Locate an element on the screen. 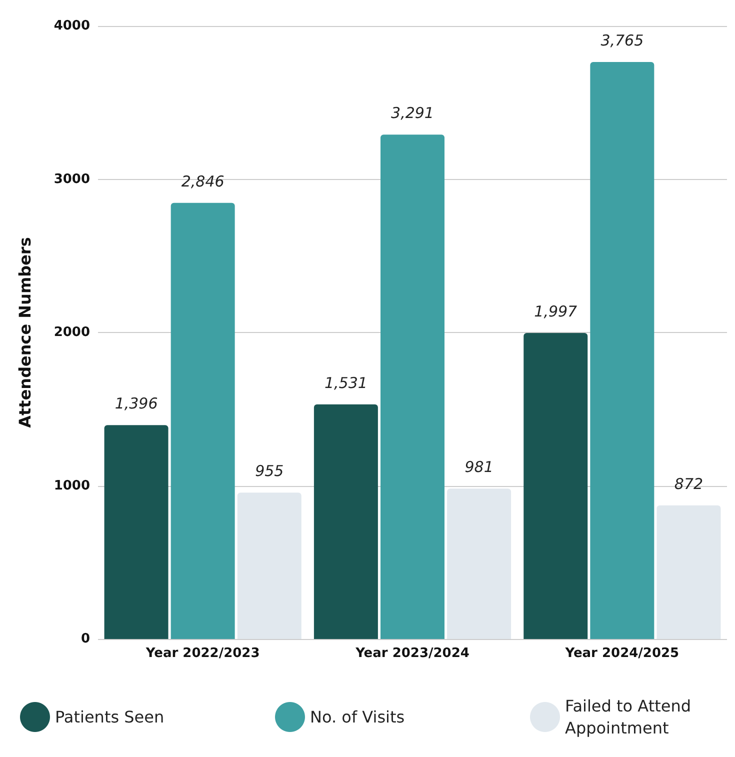 This screenshot has width=735, height=757. x-tick-label: Year 2022/2023 is located at coordinates (202, 653).